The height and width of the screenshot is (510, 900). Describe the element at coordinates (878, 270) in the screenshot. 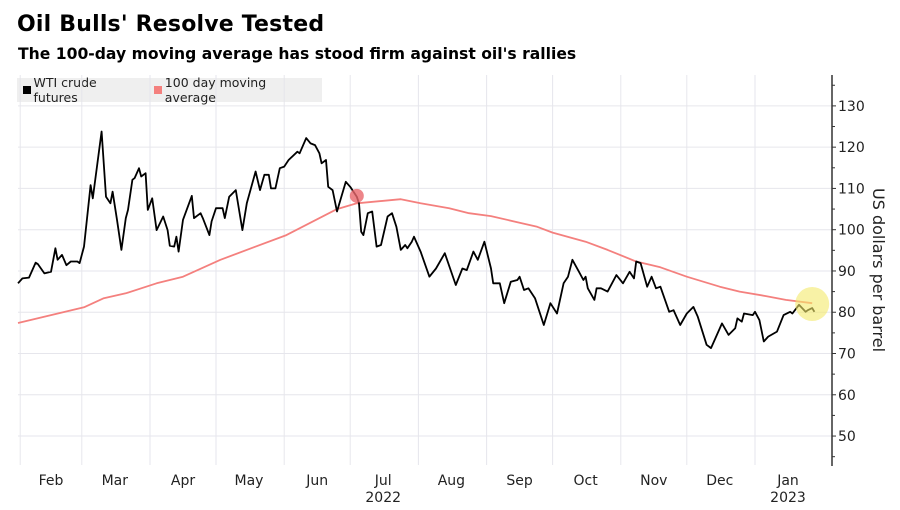

I see `y-axis-label: US dollars per barrel` at that location.